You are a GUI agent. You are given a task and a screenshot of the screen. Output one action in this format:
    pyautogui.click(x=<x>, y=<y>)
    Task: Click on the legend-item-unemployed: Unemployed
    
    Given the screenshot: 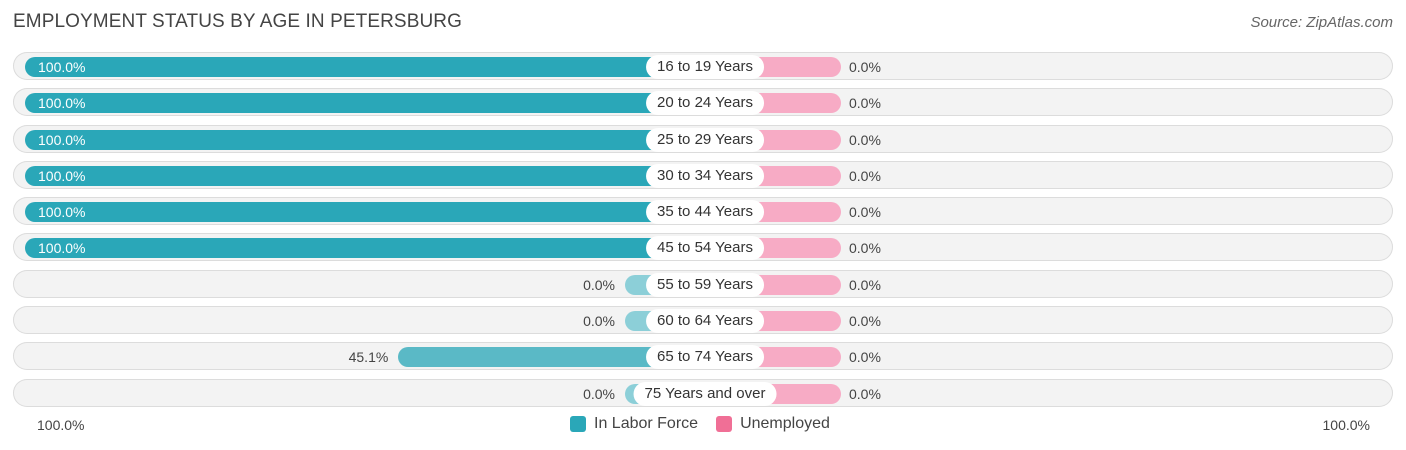 What is the action you would take?
    pyautogui.click(x=773, y=424)
    